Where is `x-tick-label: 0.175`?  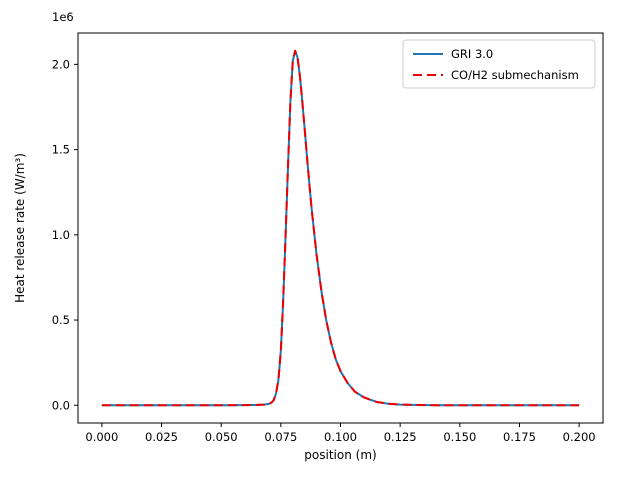 x-tick-label: 0.175 is located at coordinates (519, 437).